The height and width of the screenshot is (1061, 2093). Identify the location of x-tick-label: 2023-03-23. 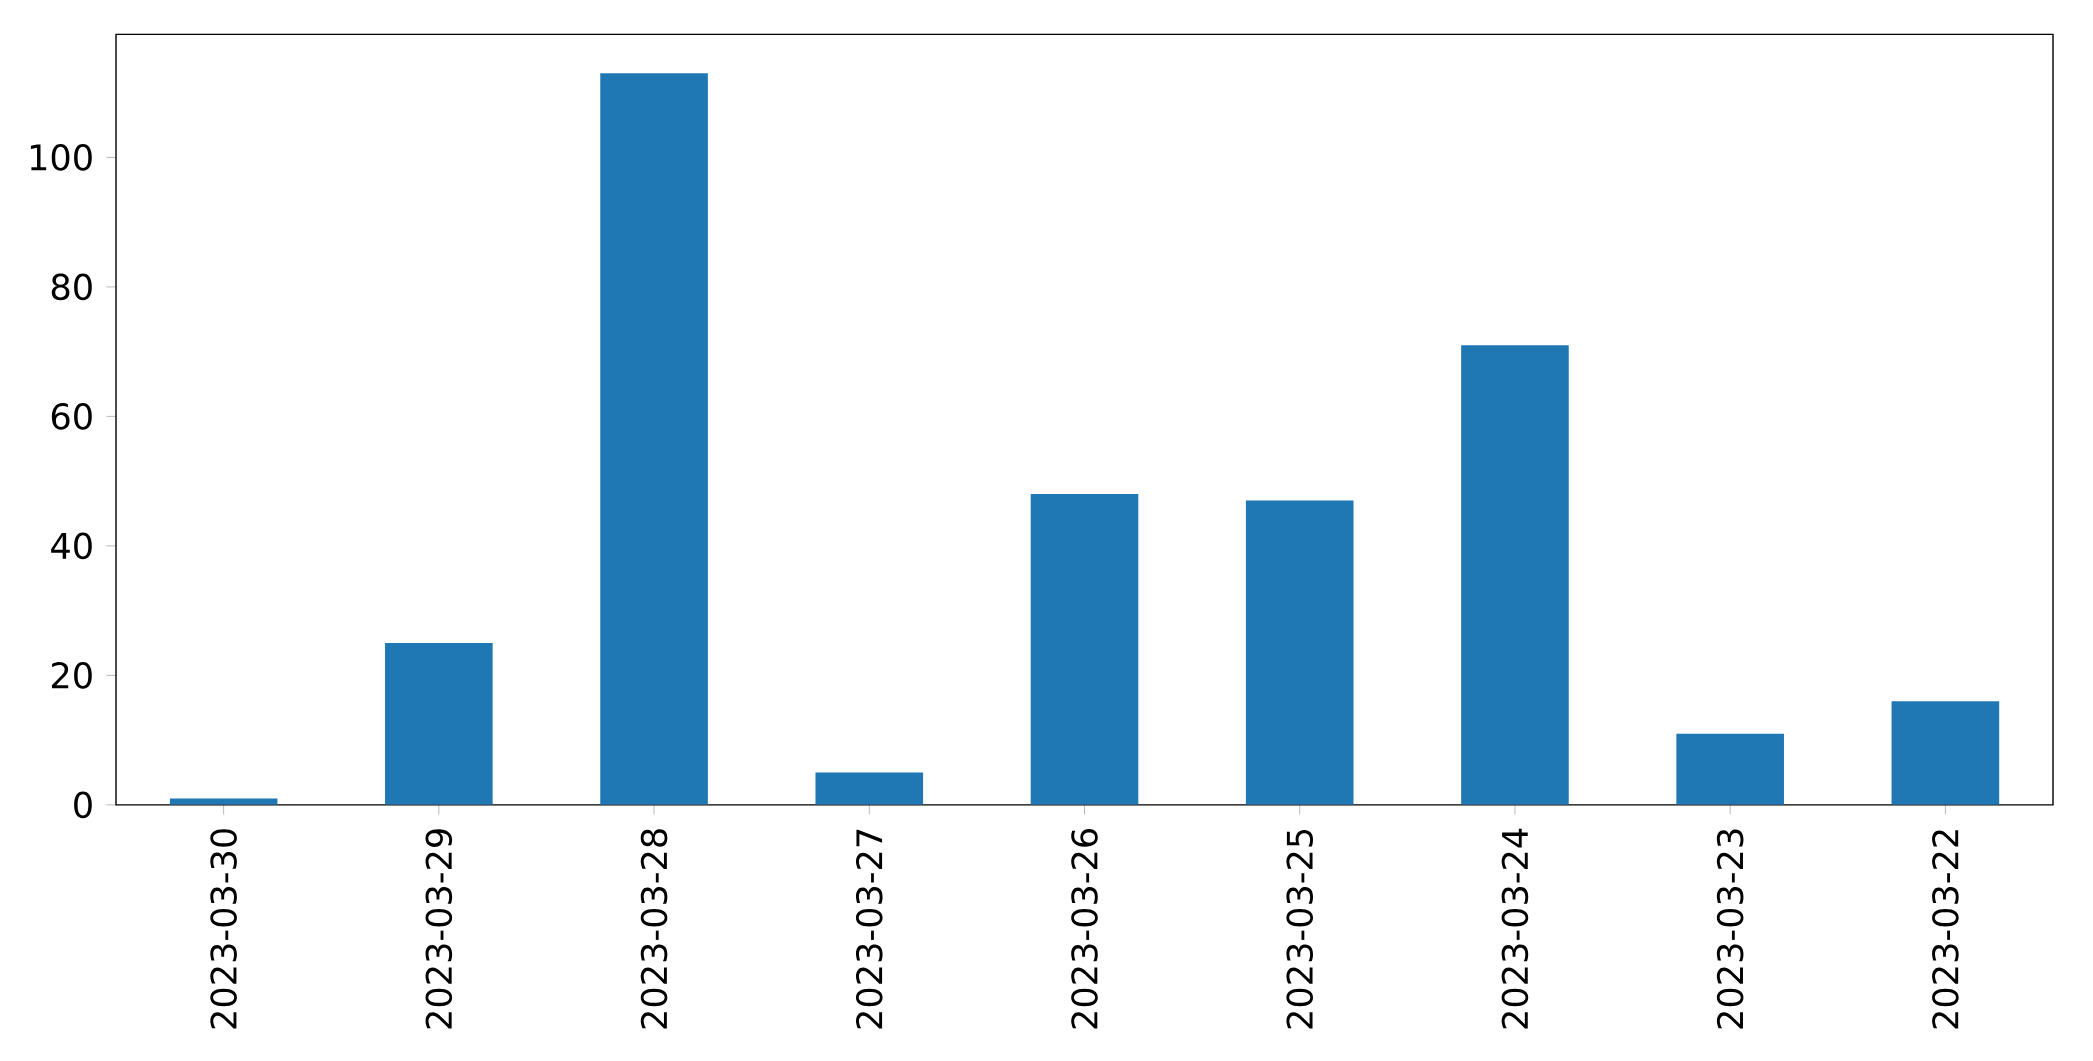
(1730, 929).